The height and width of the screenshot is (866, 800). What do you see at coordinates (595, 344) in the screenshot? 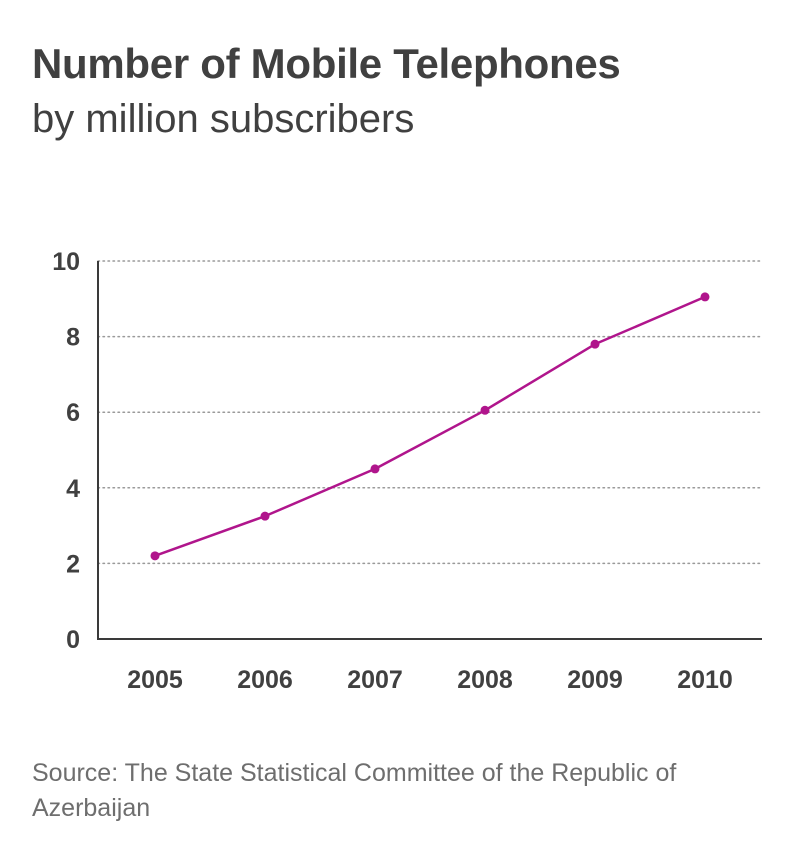
I see `data-point-2009` at bounding box center [595, 344].